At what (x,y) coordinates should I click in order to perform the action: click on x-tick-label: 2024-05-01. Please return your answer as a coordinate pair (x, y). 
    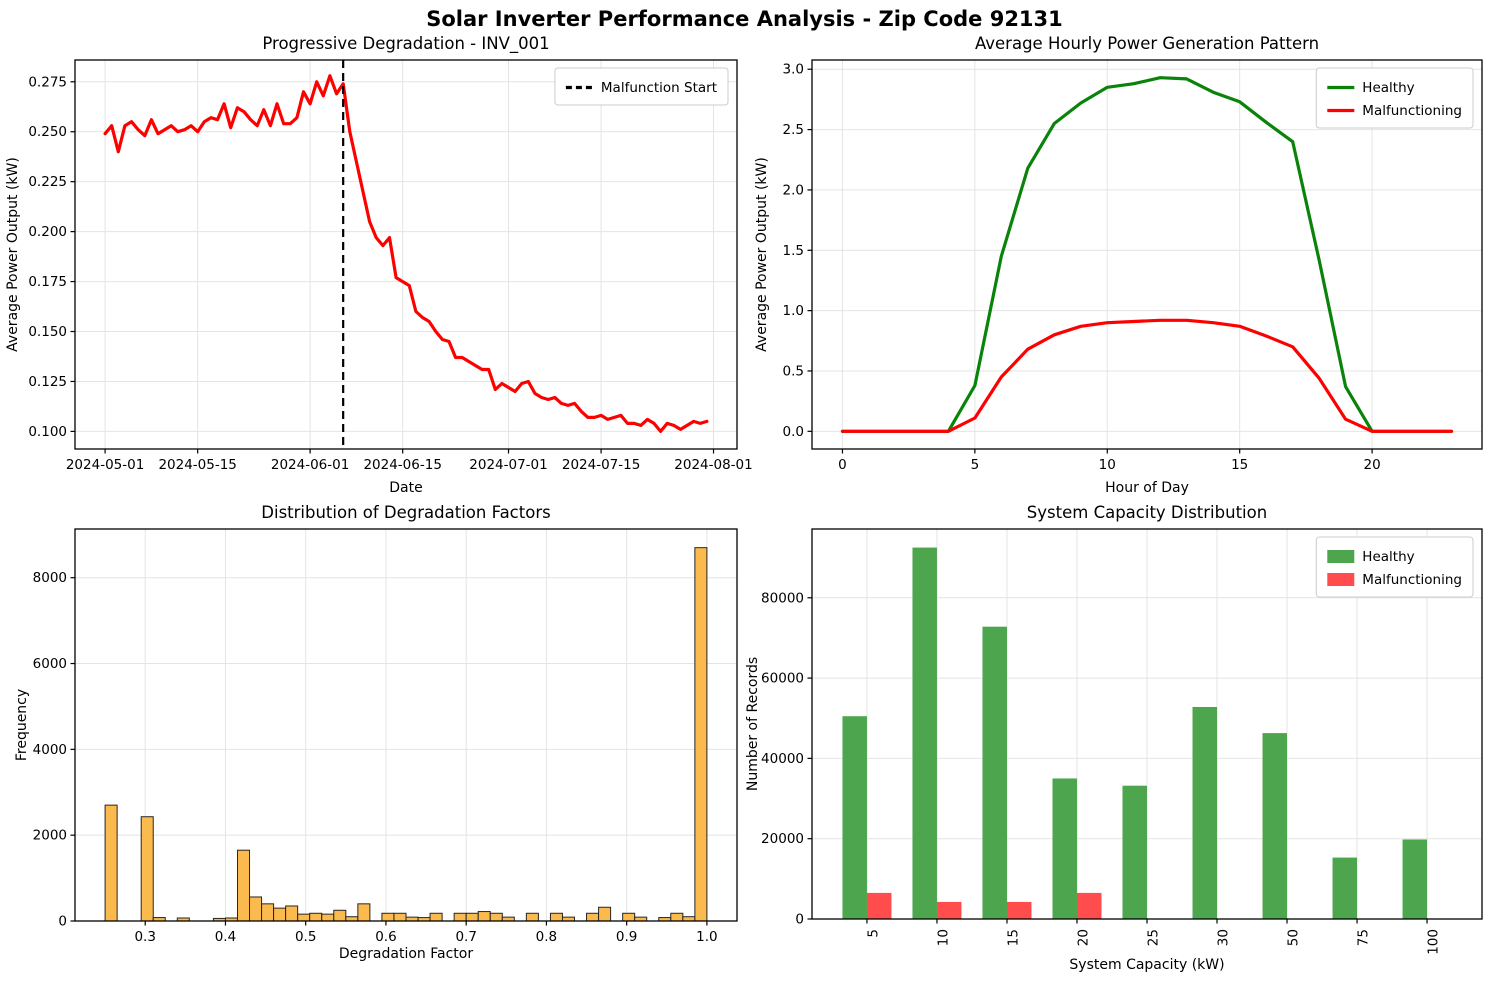
    Looking at the image, I should click on (105, 465).